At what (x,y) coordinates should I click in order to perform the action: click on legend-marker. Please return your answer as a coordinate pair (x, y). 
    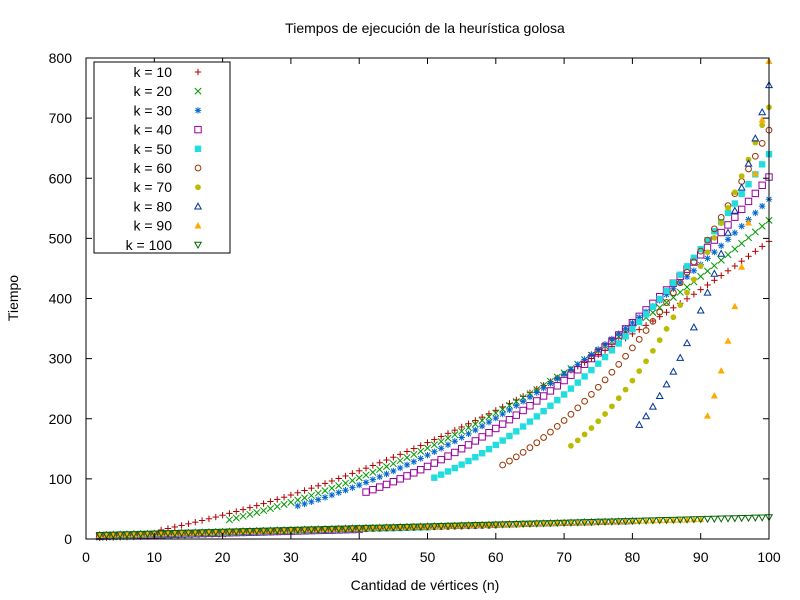
    Looking at the image, I should click on (198, 168).